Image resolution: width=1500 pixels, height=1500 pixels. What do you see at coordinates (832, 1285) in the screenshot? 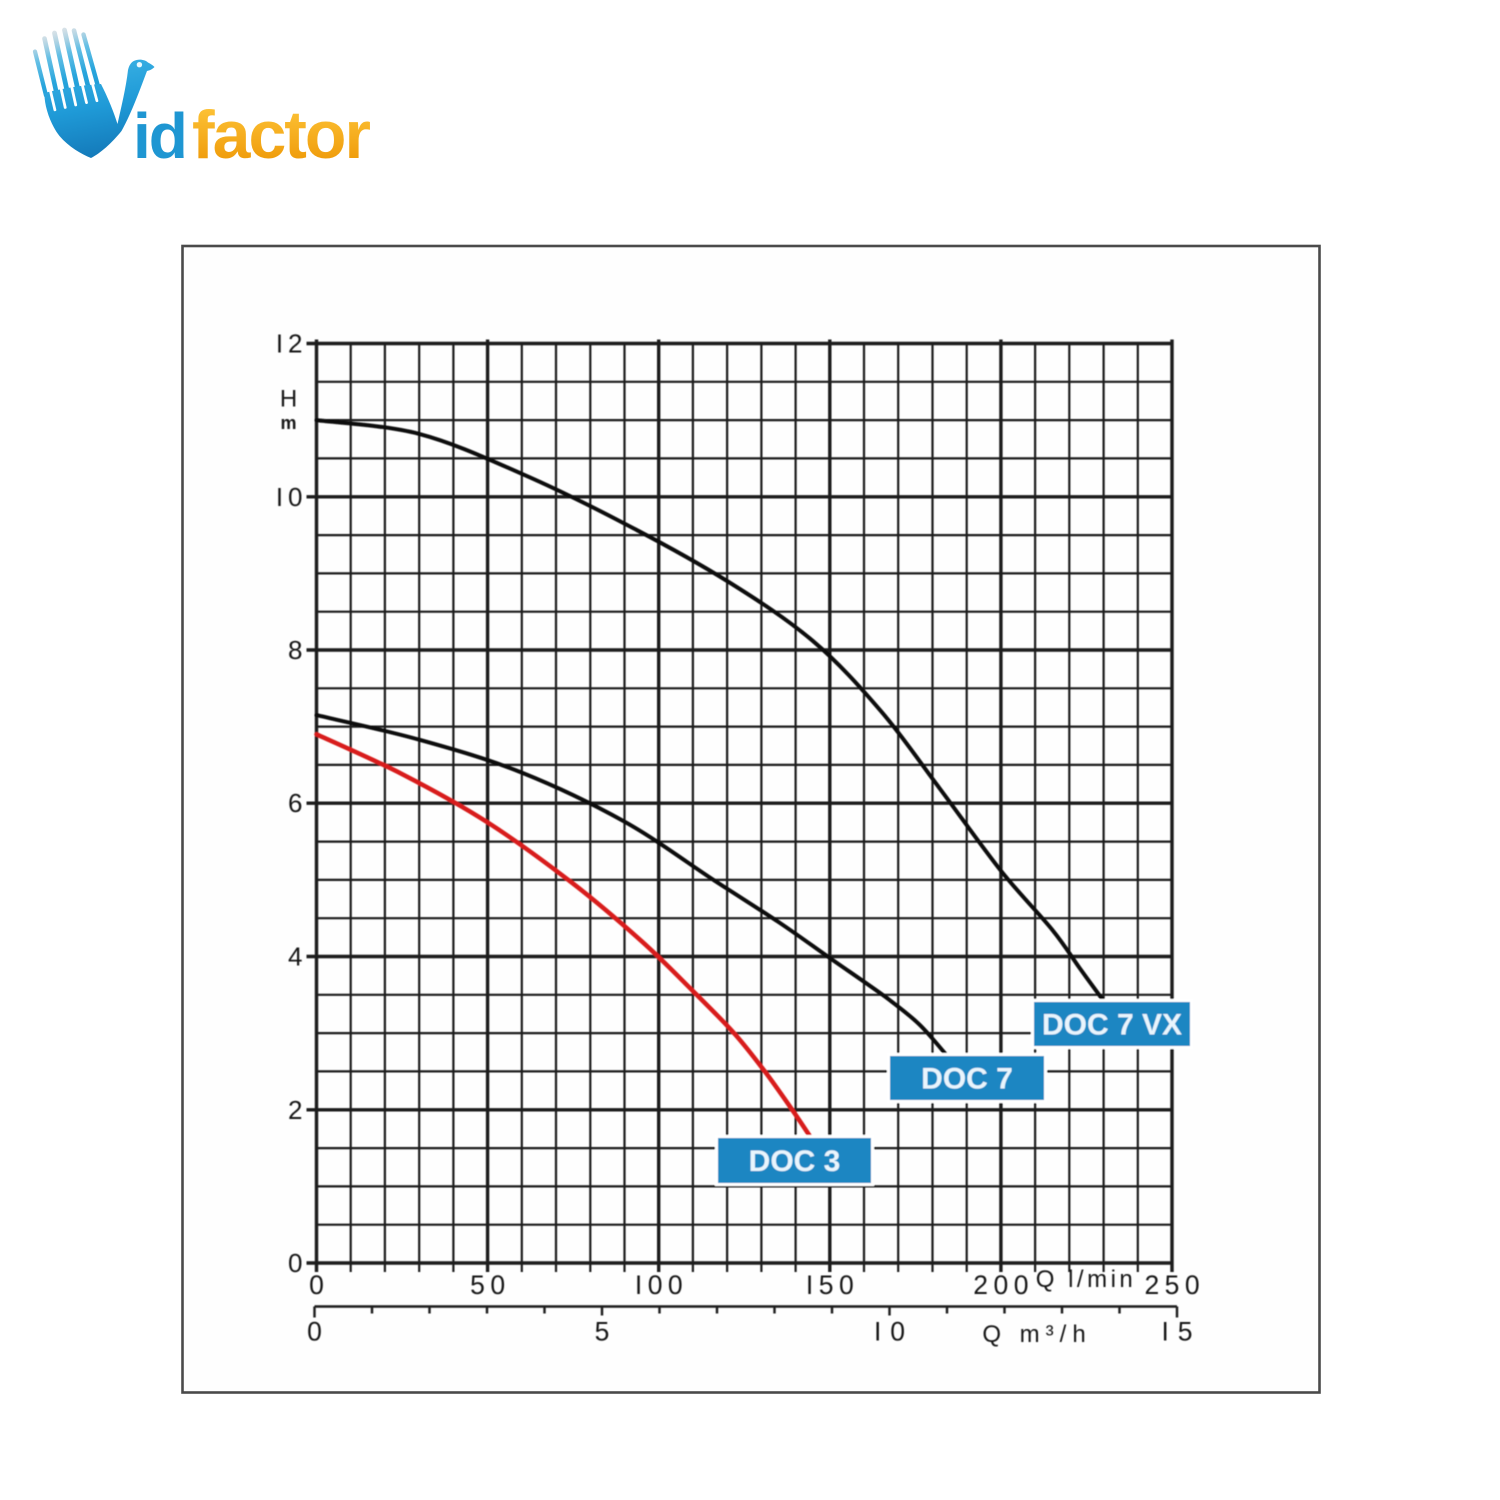
I see `svg-text: I50` at bounding box center [832, 1285].